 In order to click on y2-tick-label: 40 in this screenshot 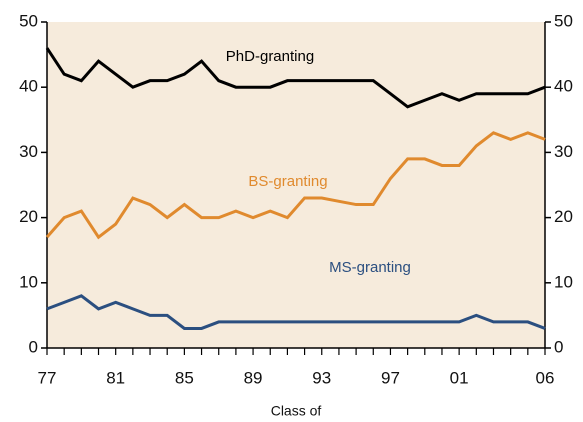, I will do `click(563, 86)`.